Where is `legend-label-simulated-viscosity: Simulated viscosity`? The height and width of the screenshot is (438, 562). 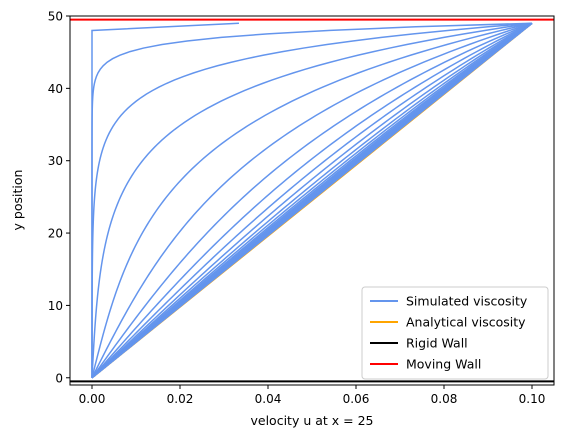 legend-label-simulated-viscosity: Simulated viscosity is located at coordinates (467, 301).